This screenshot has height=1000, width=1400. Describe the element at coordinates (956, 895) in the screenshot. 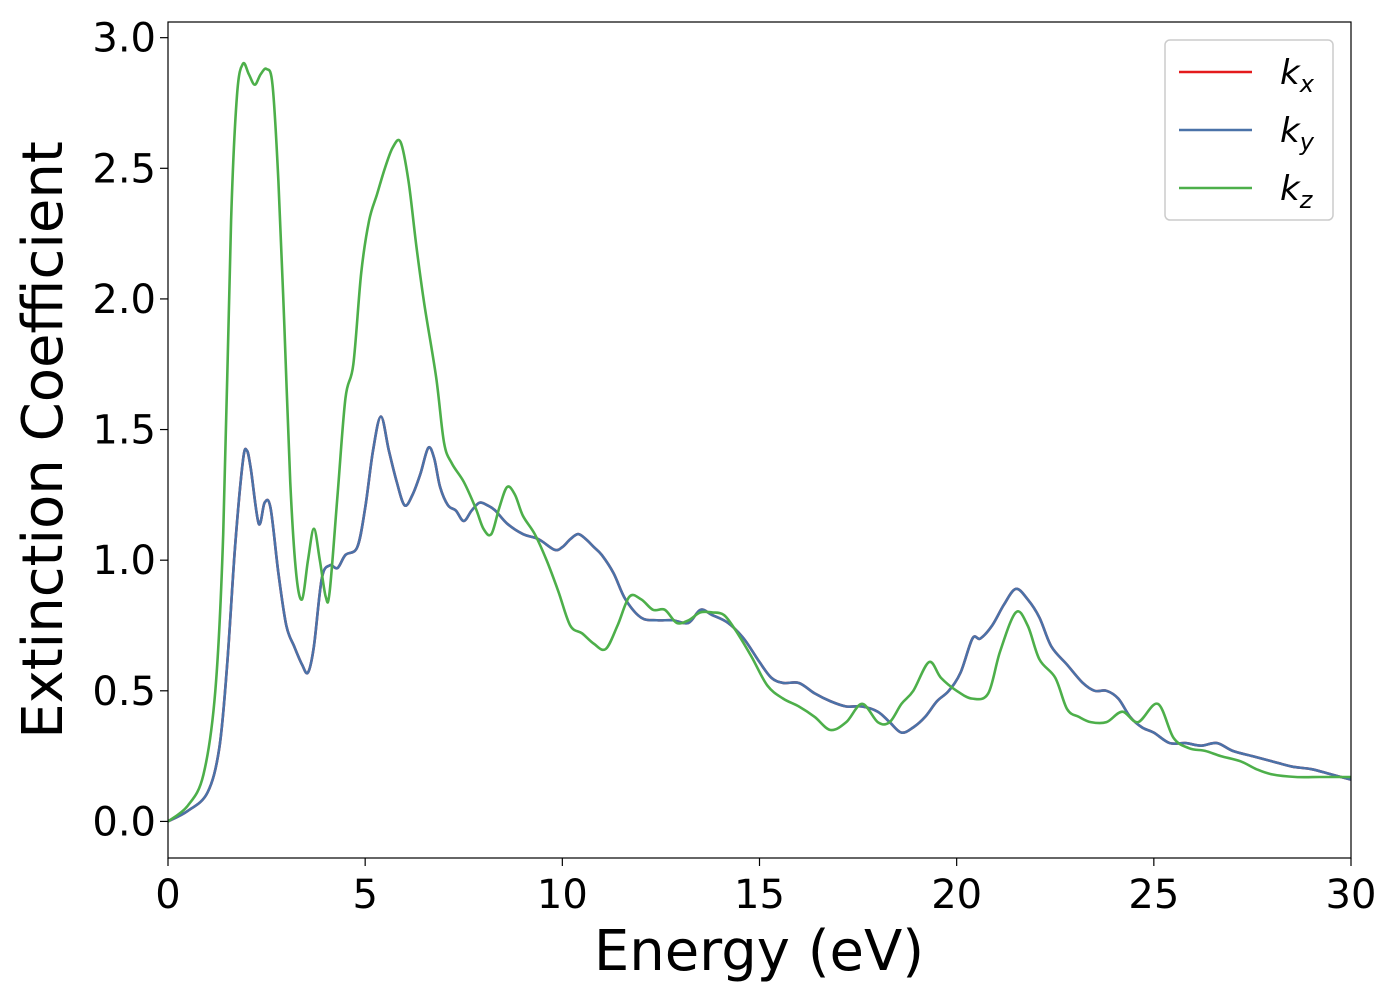

I see `x-tick-label: 20` at that location.